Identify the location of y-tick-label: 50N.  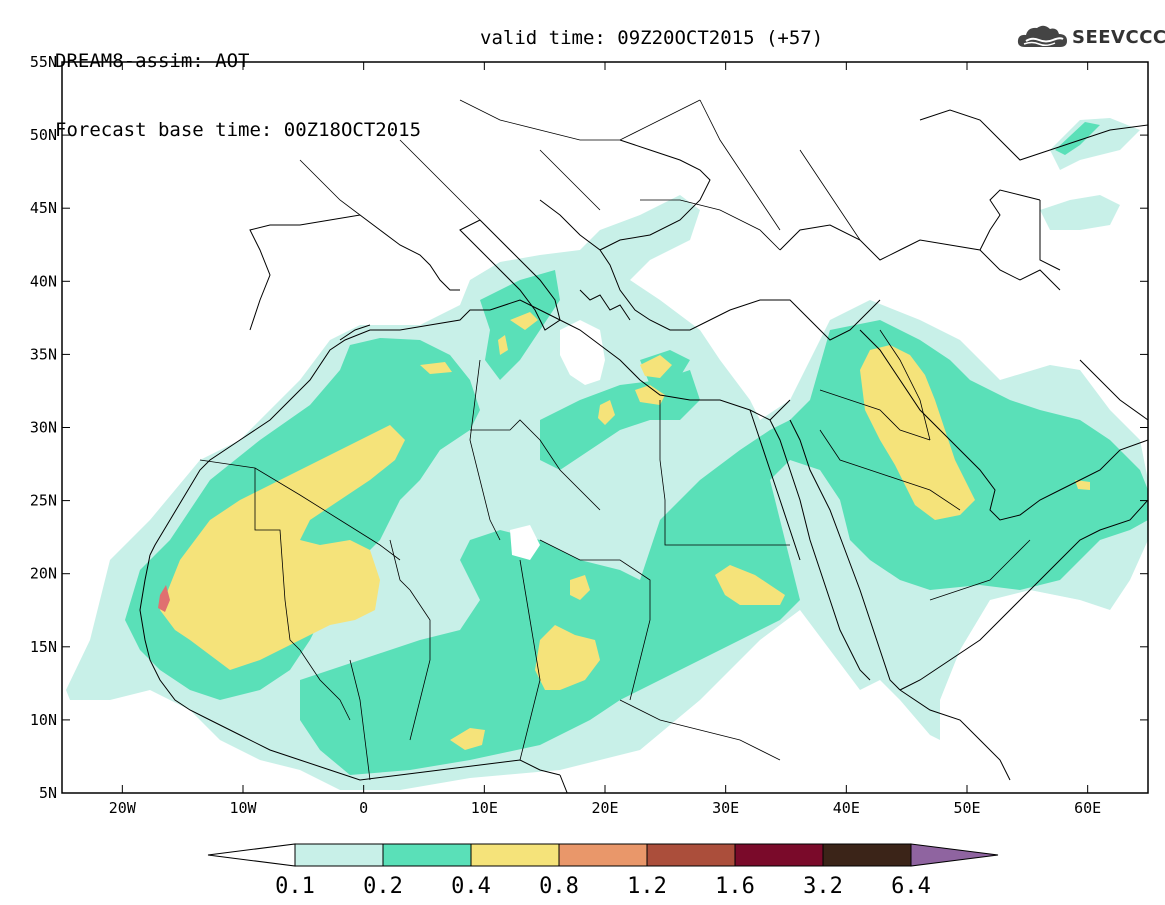
(43, 135).